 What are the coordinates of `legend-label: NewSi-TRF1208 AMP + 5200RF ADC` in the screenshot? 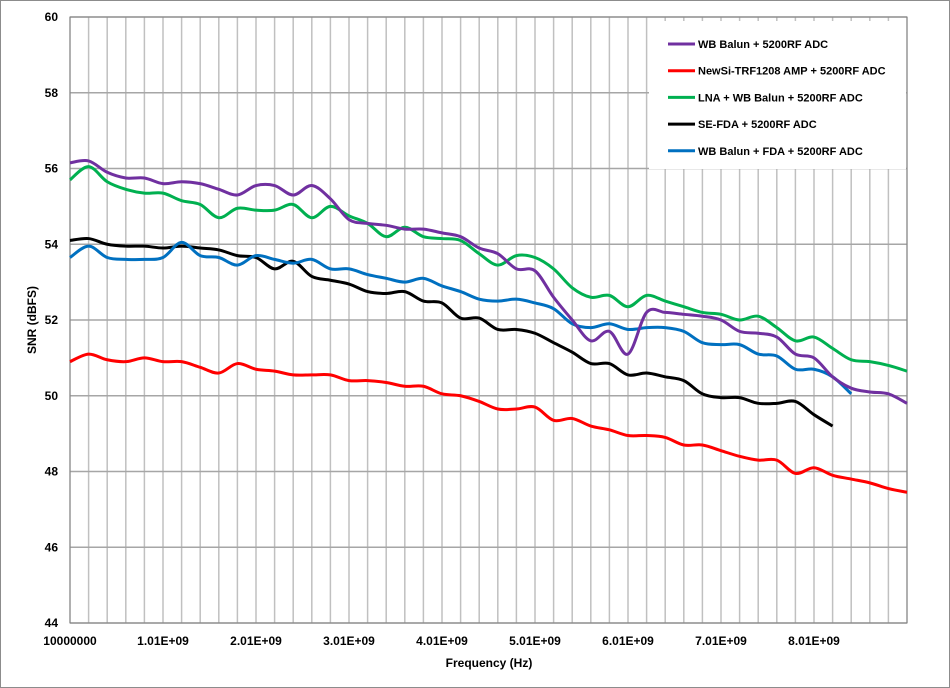 It's located at (792, 72).